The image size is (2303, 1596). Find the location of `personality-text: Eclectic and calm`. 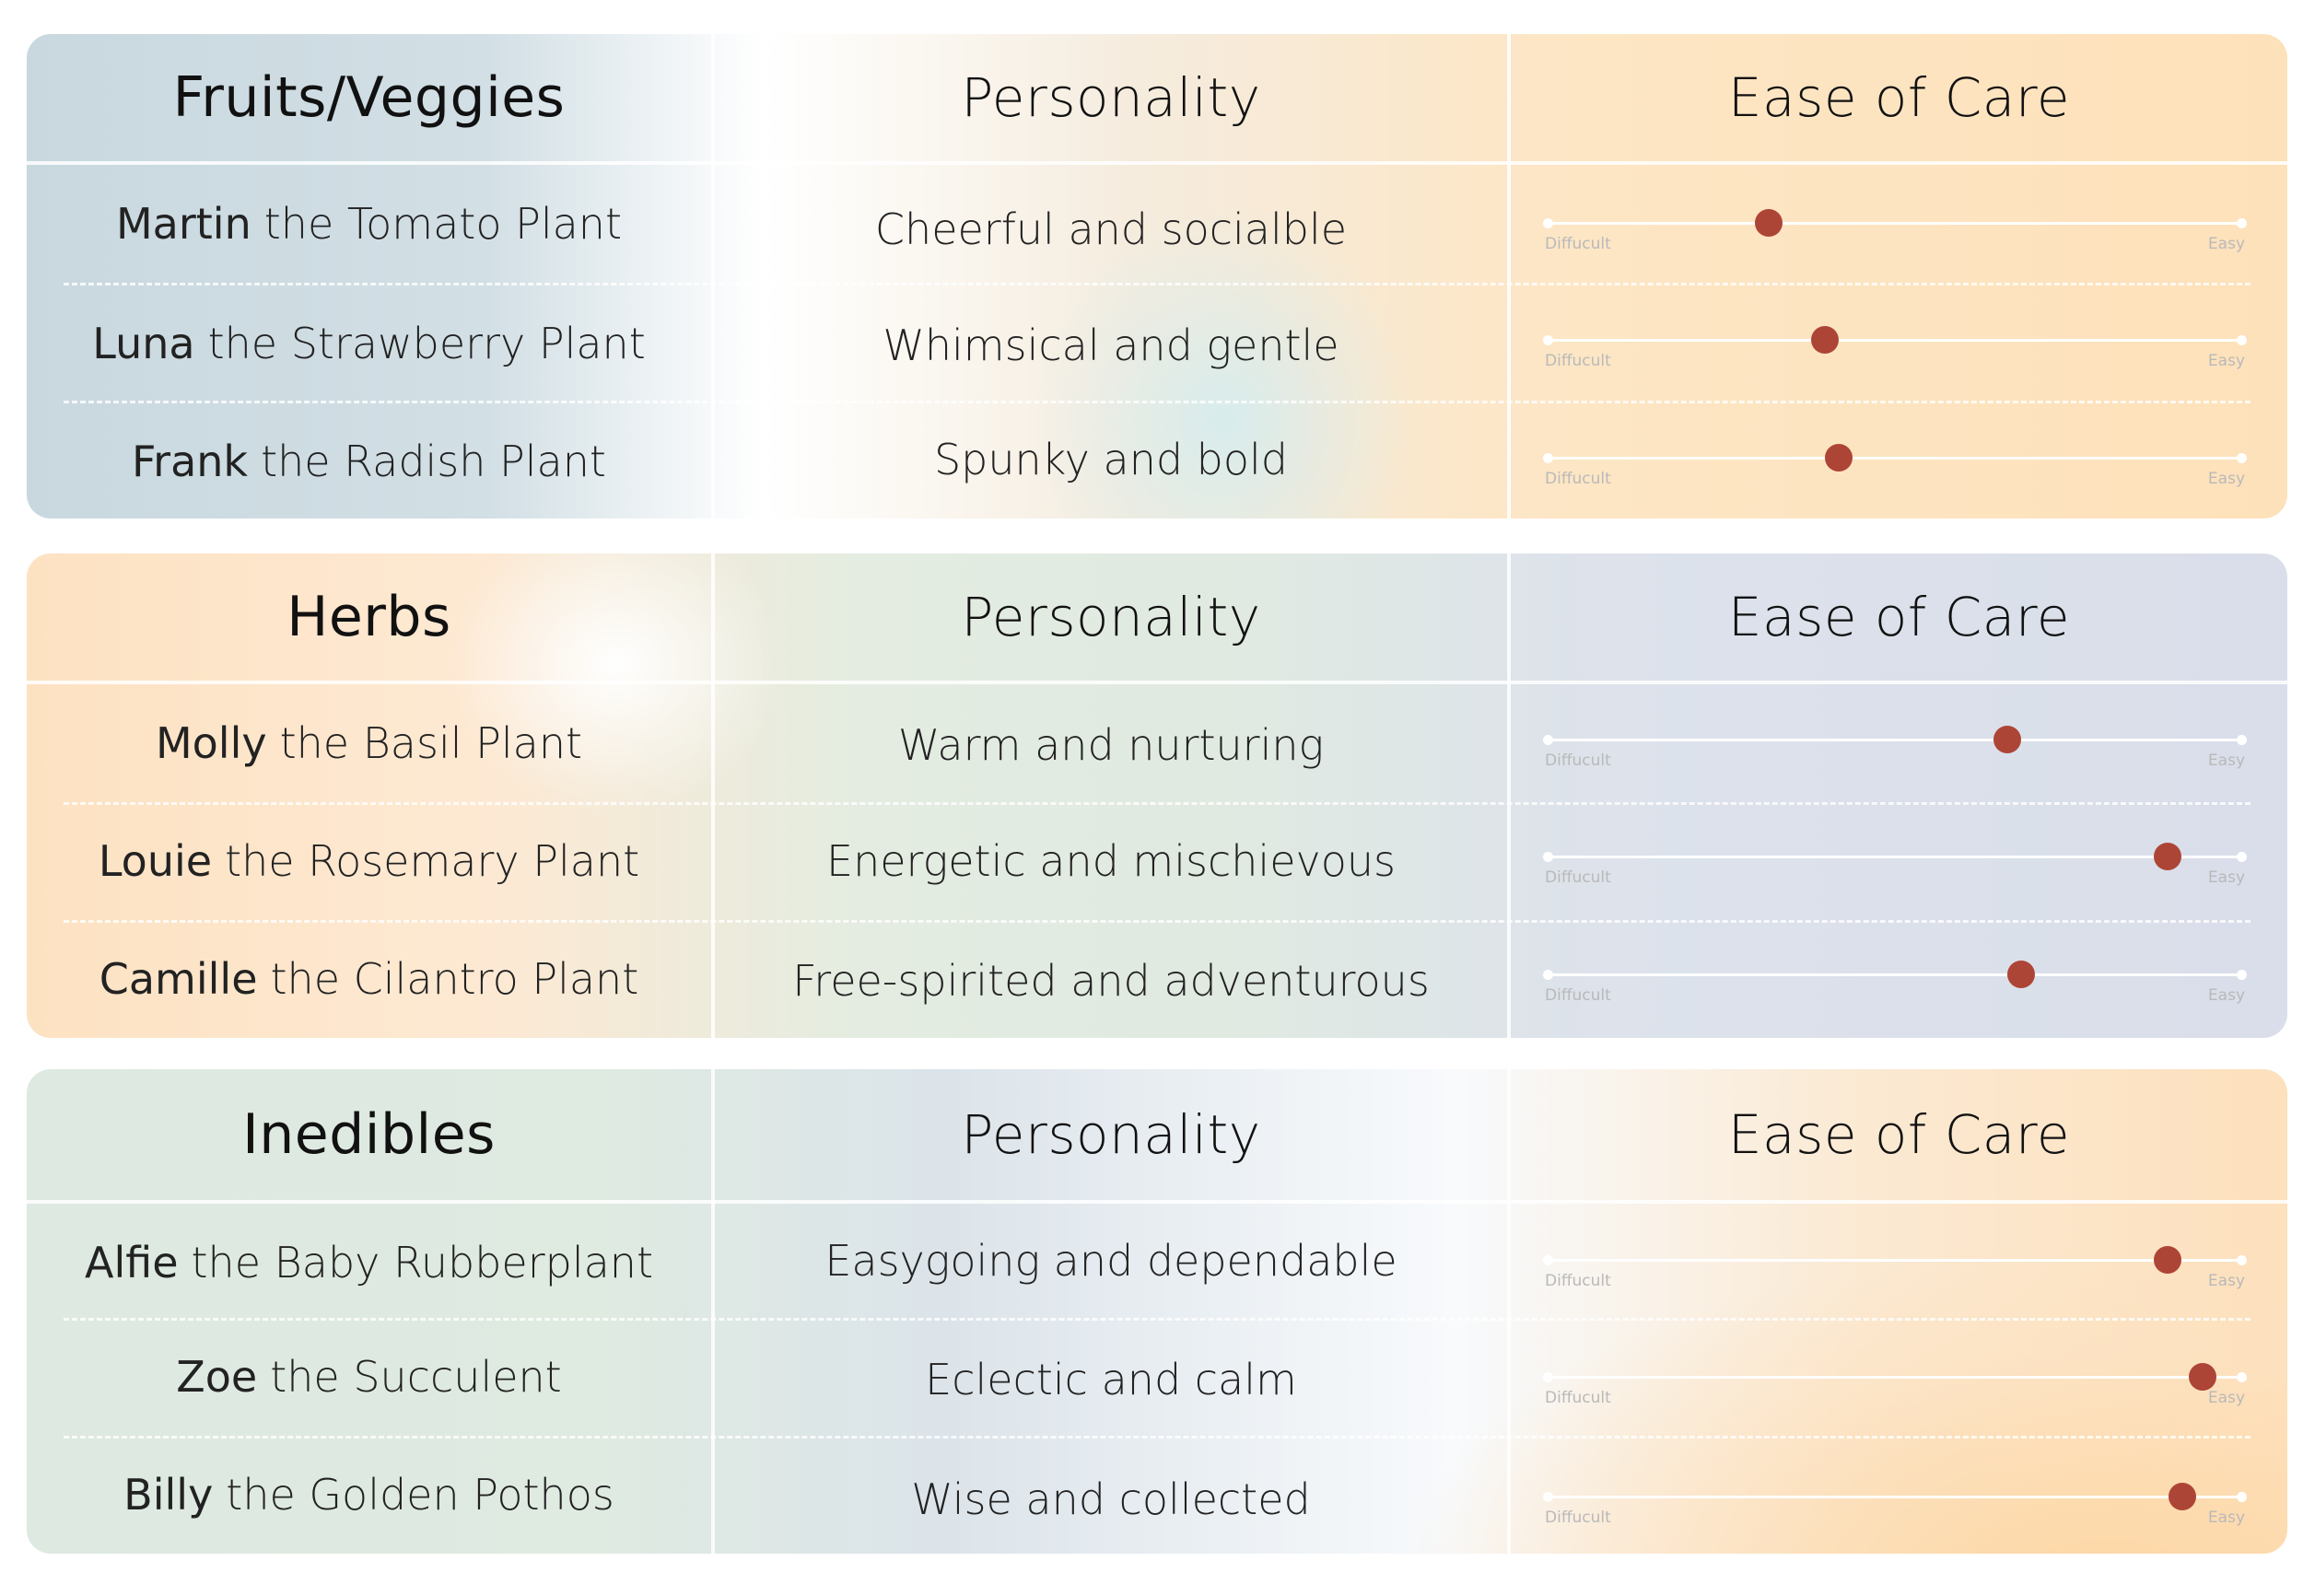

personality-text: Eclectic and calm is located at coordinates (1111, 1380).